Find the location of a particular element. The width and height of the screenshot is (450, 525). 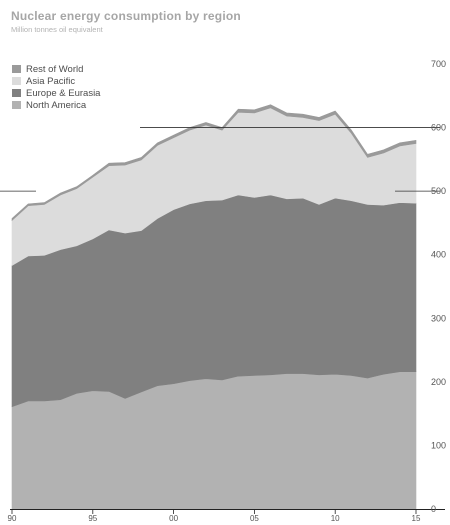

x-tick-label: 90 is located at coordinates (12, 518).